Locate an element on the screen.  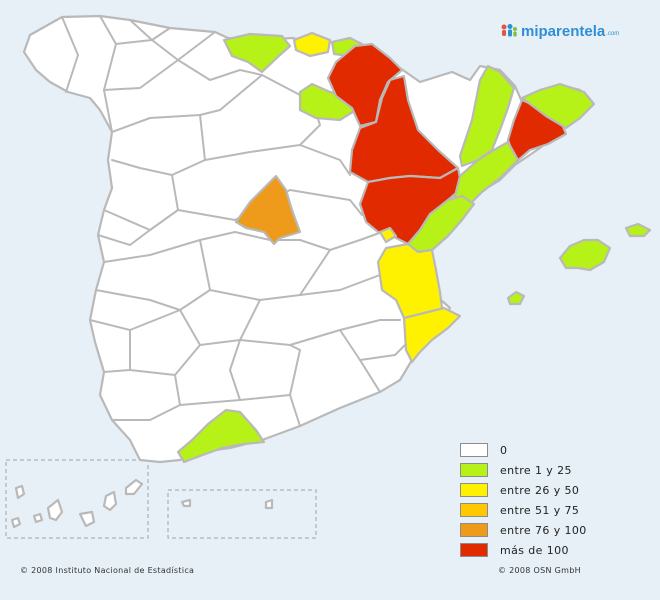
region-ceuta-melilla is located at coordinates (227, 504).